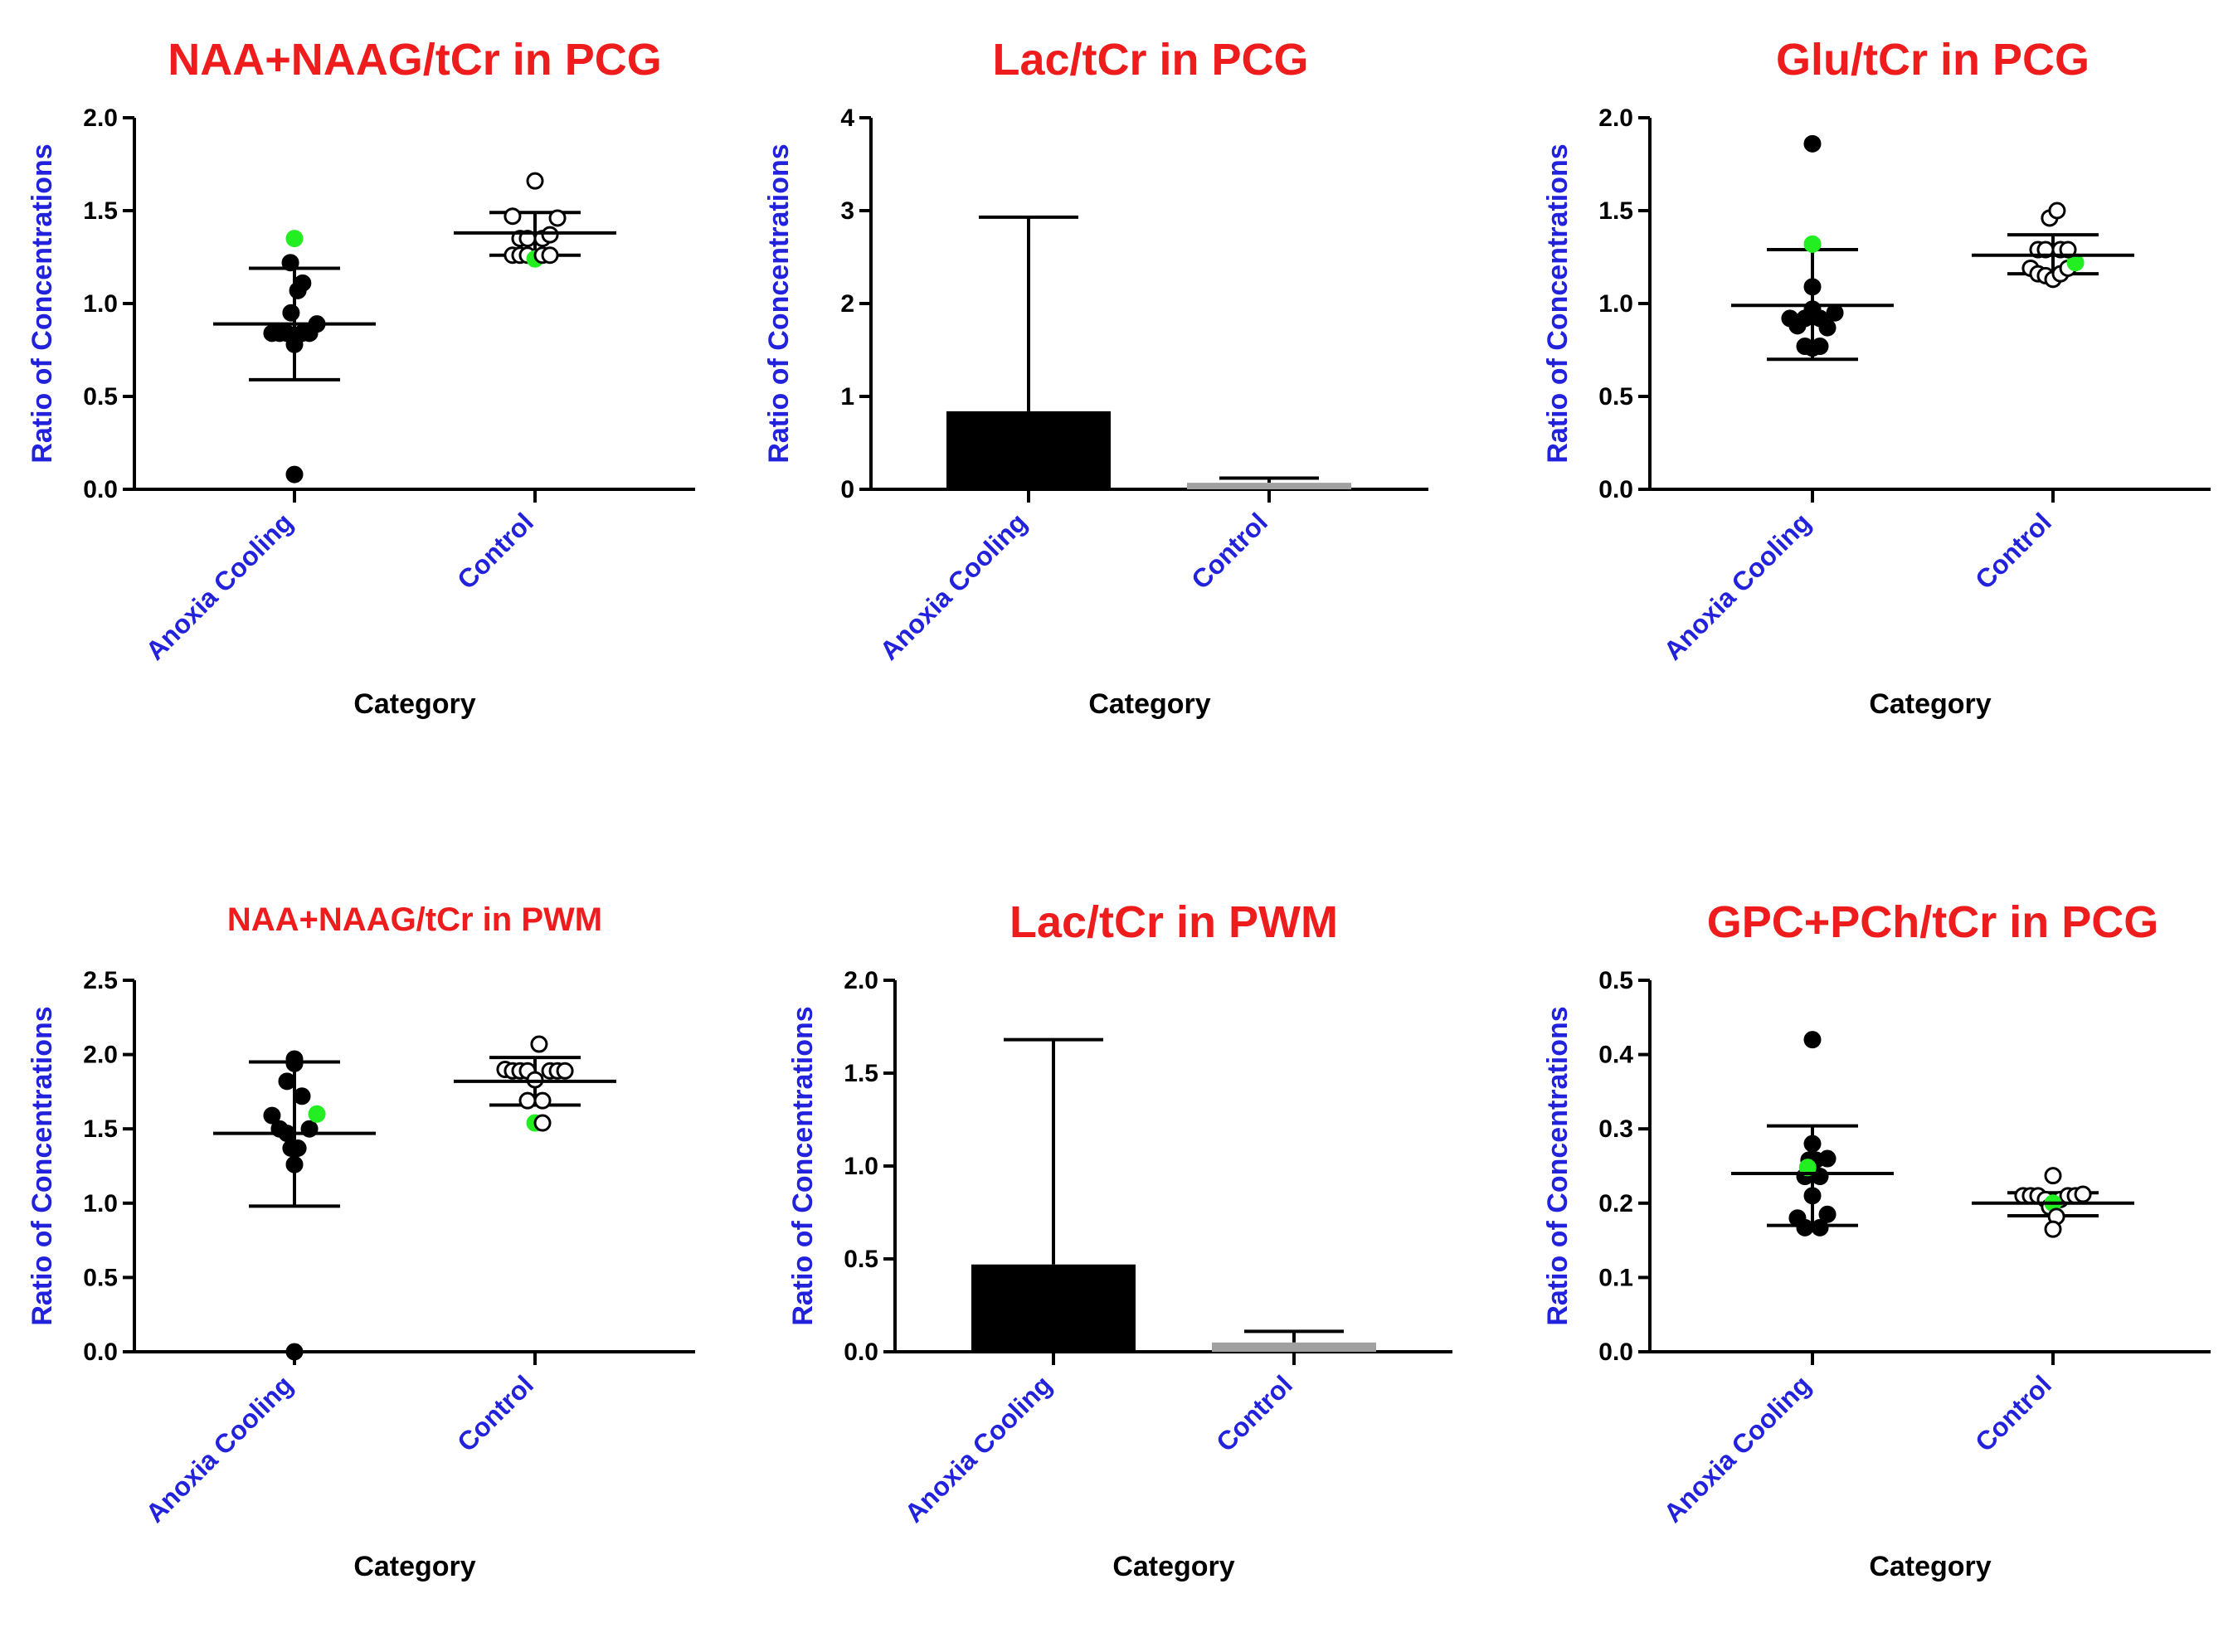 The width and height of the screenshot is (2233, 1652). I want to click on chart-title: NAA+NAAG/tCr in PWM, so click(415, 919).